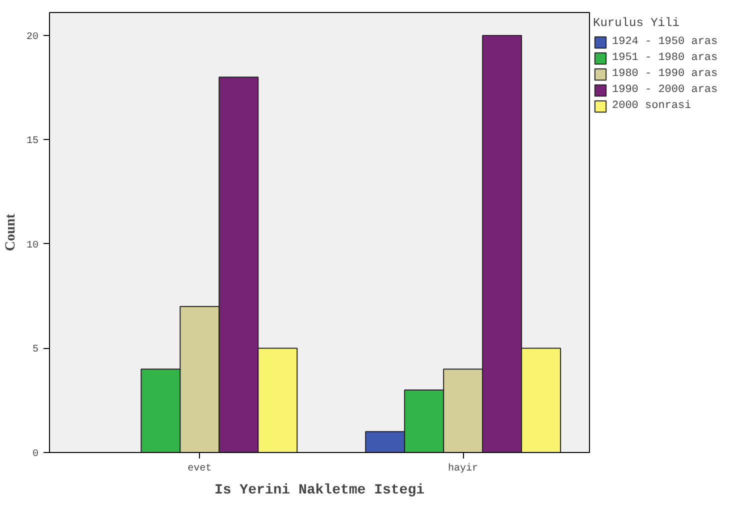  Describe the element at coordinates (35, 350) in the screenshot. I see `y-tick-label: 5` at that location.